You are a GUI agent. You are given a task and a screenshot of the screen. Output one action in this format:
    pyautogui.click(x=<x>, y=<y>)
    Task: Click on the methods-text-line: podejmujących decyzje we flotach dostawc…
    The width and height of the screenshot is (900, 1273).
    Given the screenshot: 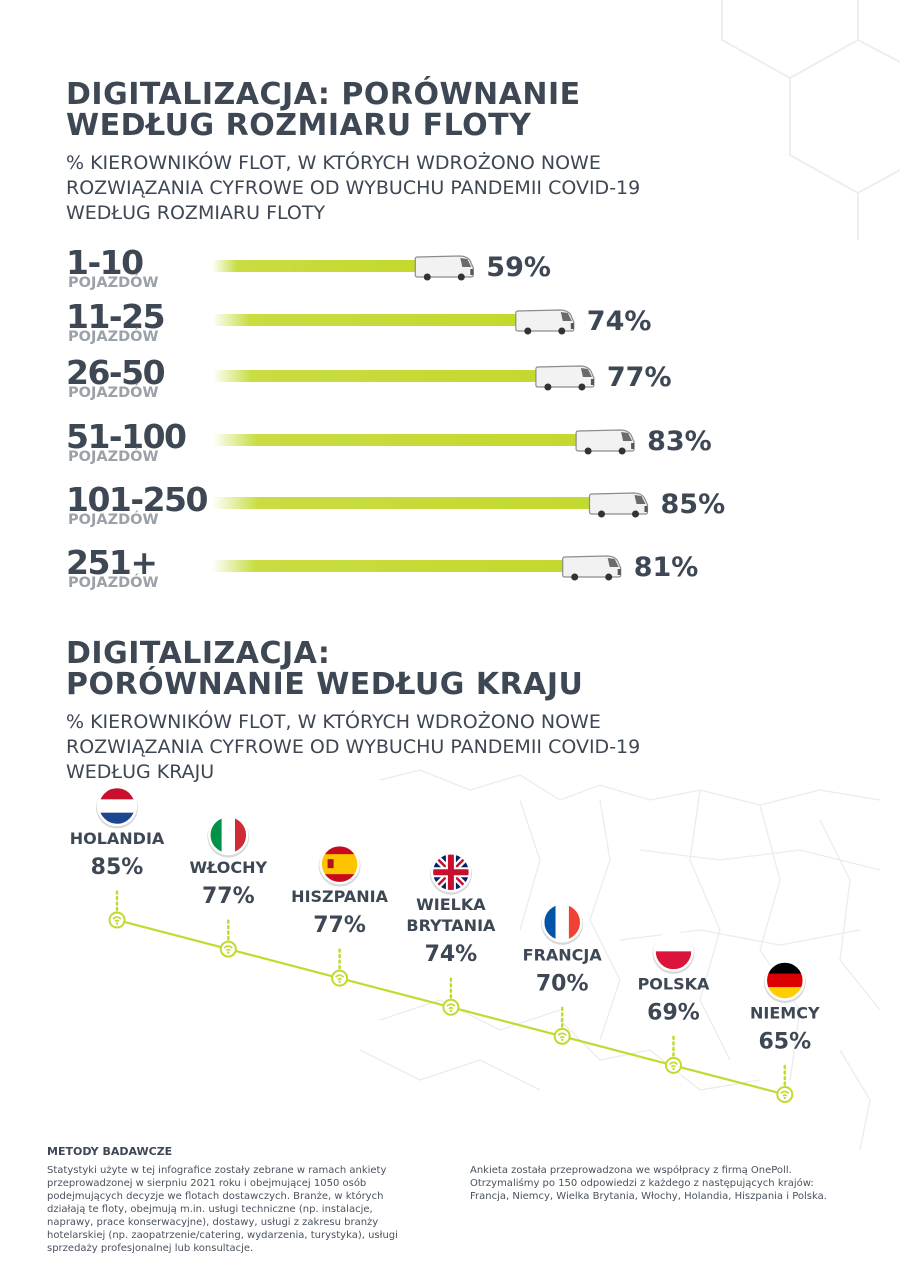 What is the action you would take?
    pyautogui.click(x=215, y=1196)
    